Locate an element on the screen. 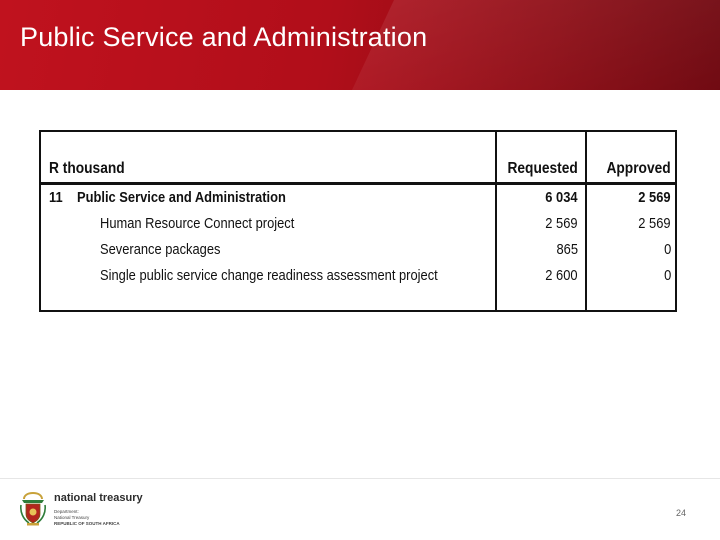  footer-divider is located at coordinates (360, 478).